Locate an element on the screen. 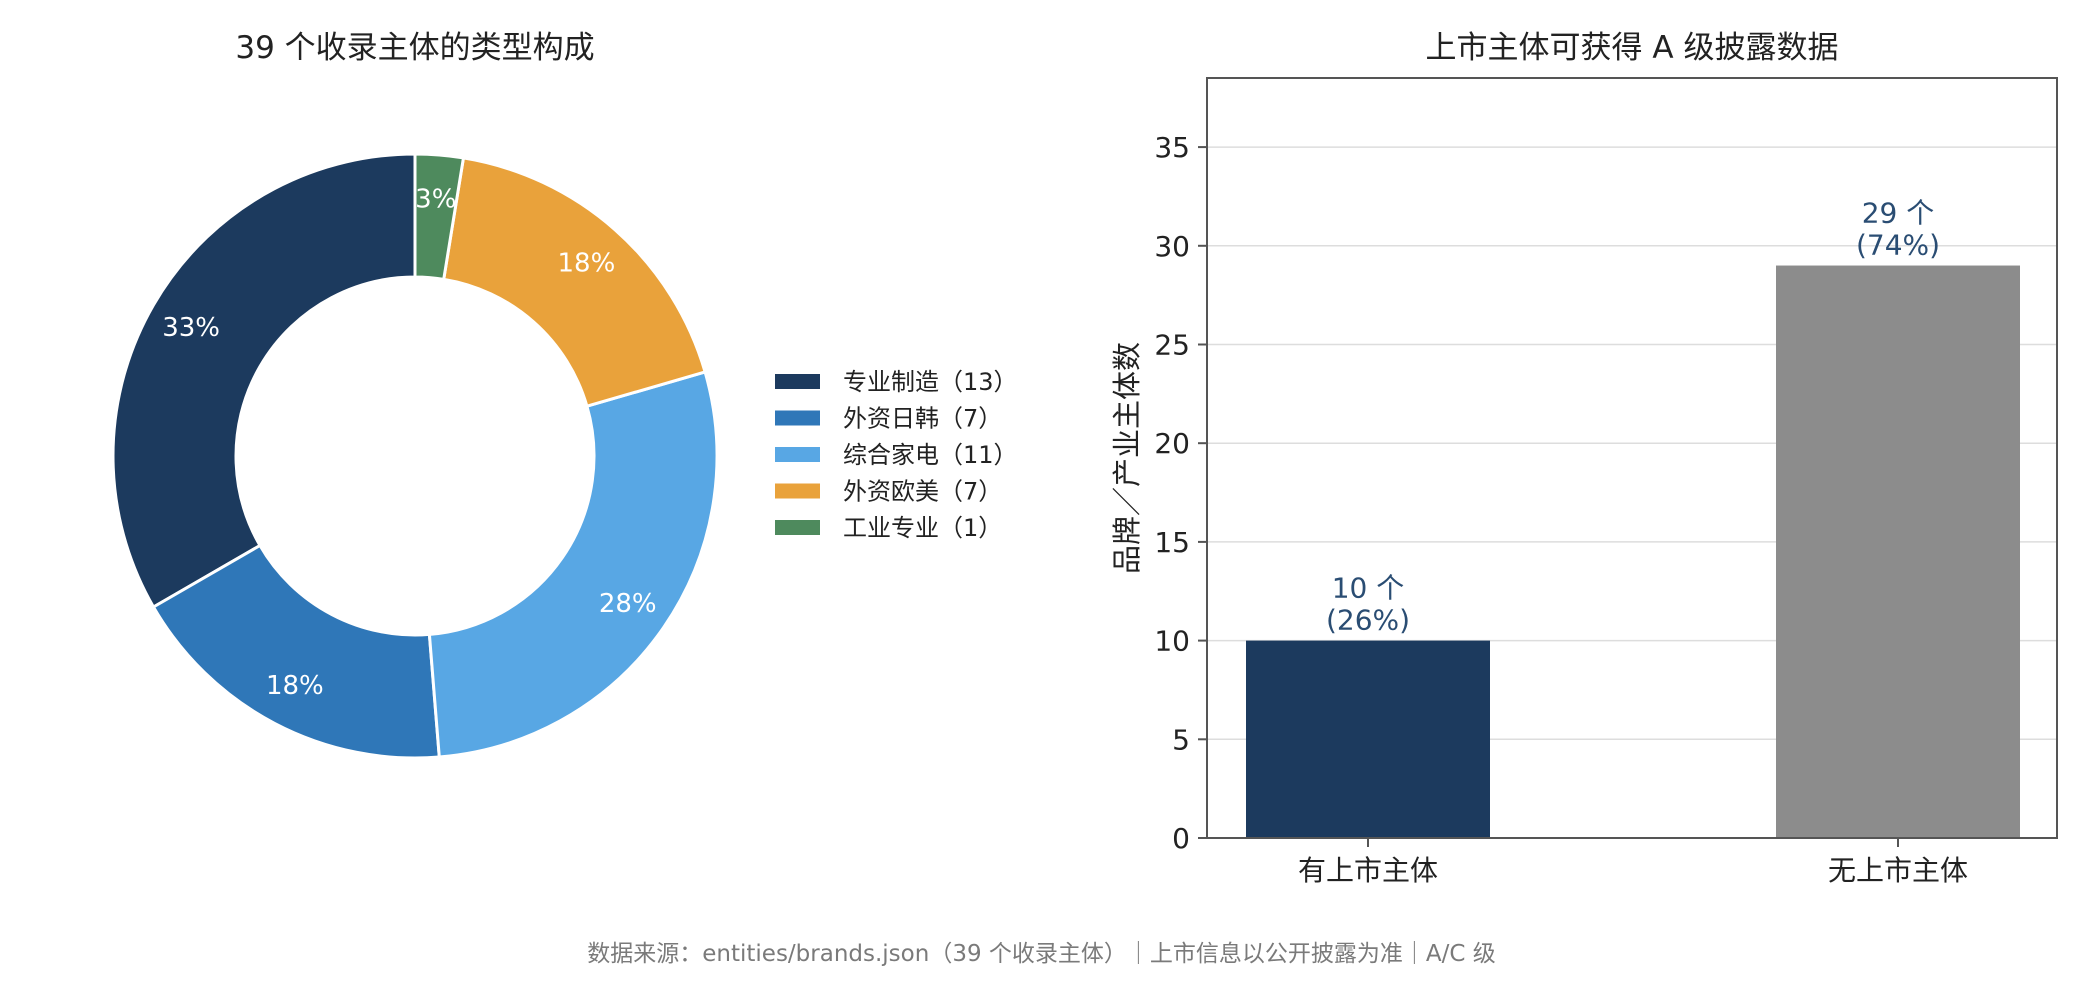  bar-x-ticks: 有上市主体 无上市主体 is located at coordinates (1633, 862).